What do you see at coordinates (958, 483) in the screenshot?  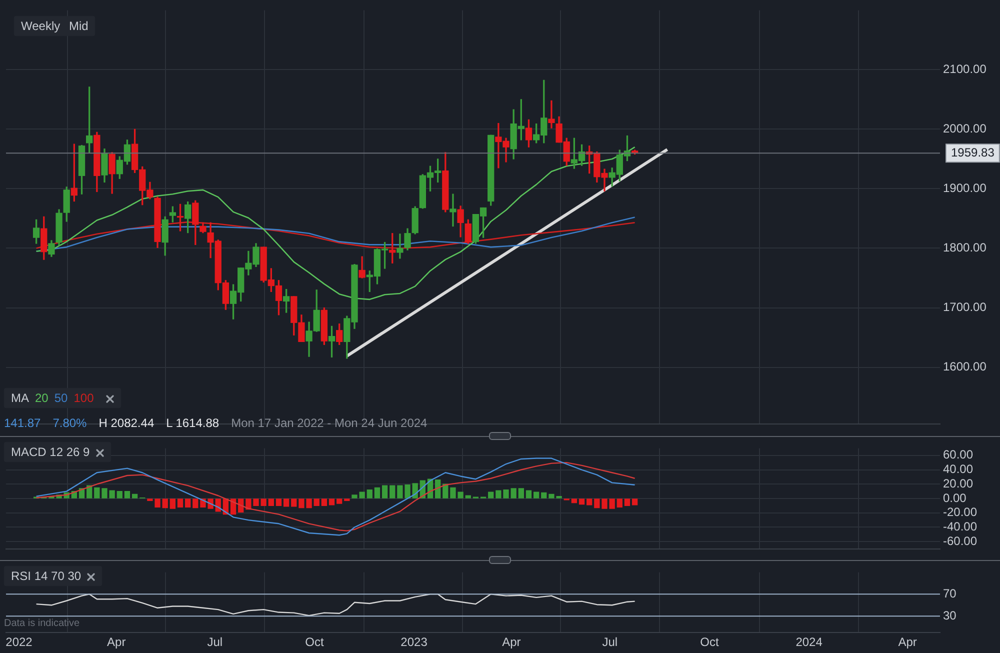 I see `y-tick-label: 20.00` at bounding box center [958, 483].